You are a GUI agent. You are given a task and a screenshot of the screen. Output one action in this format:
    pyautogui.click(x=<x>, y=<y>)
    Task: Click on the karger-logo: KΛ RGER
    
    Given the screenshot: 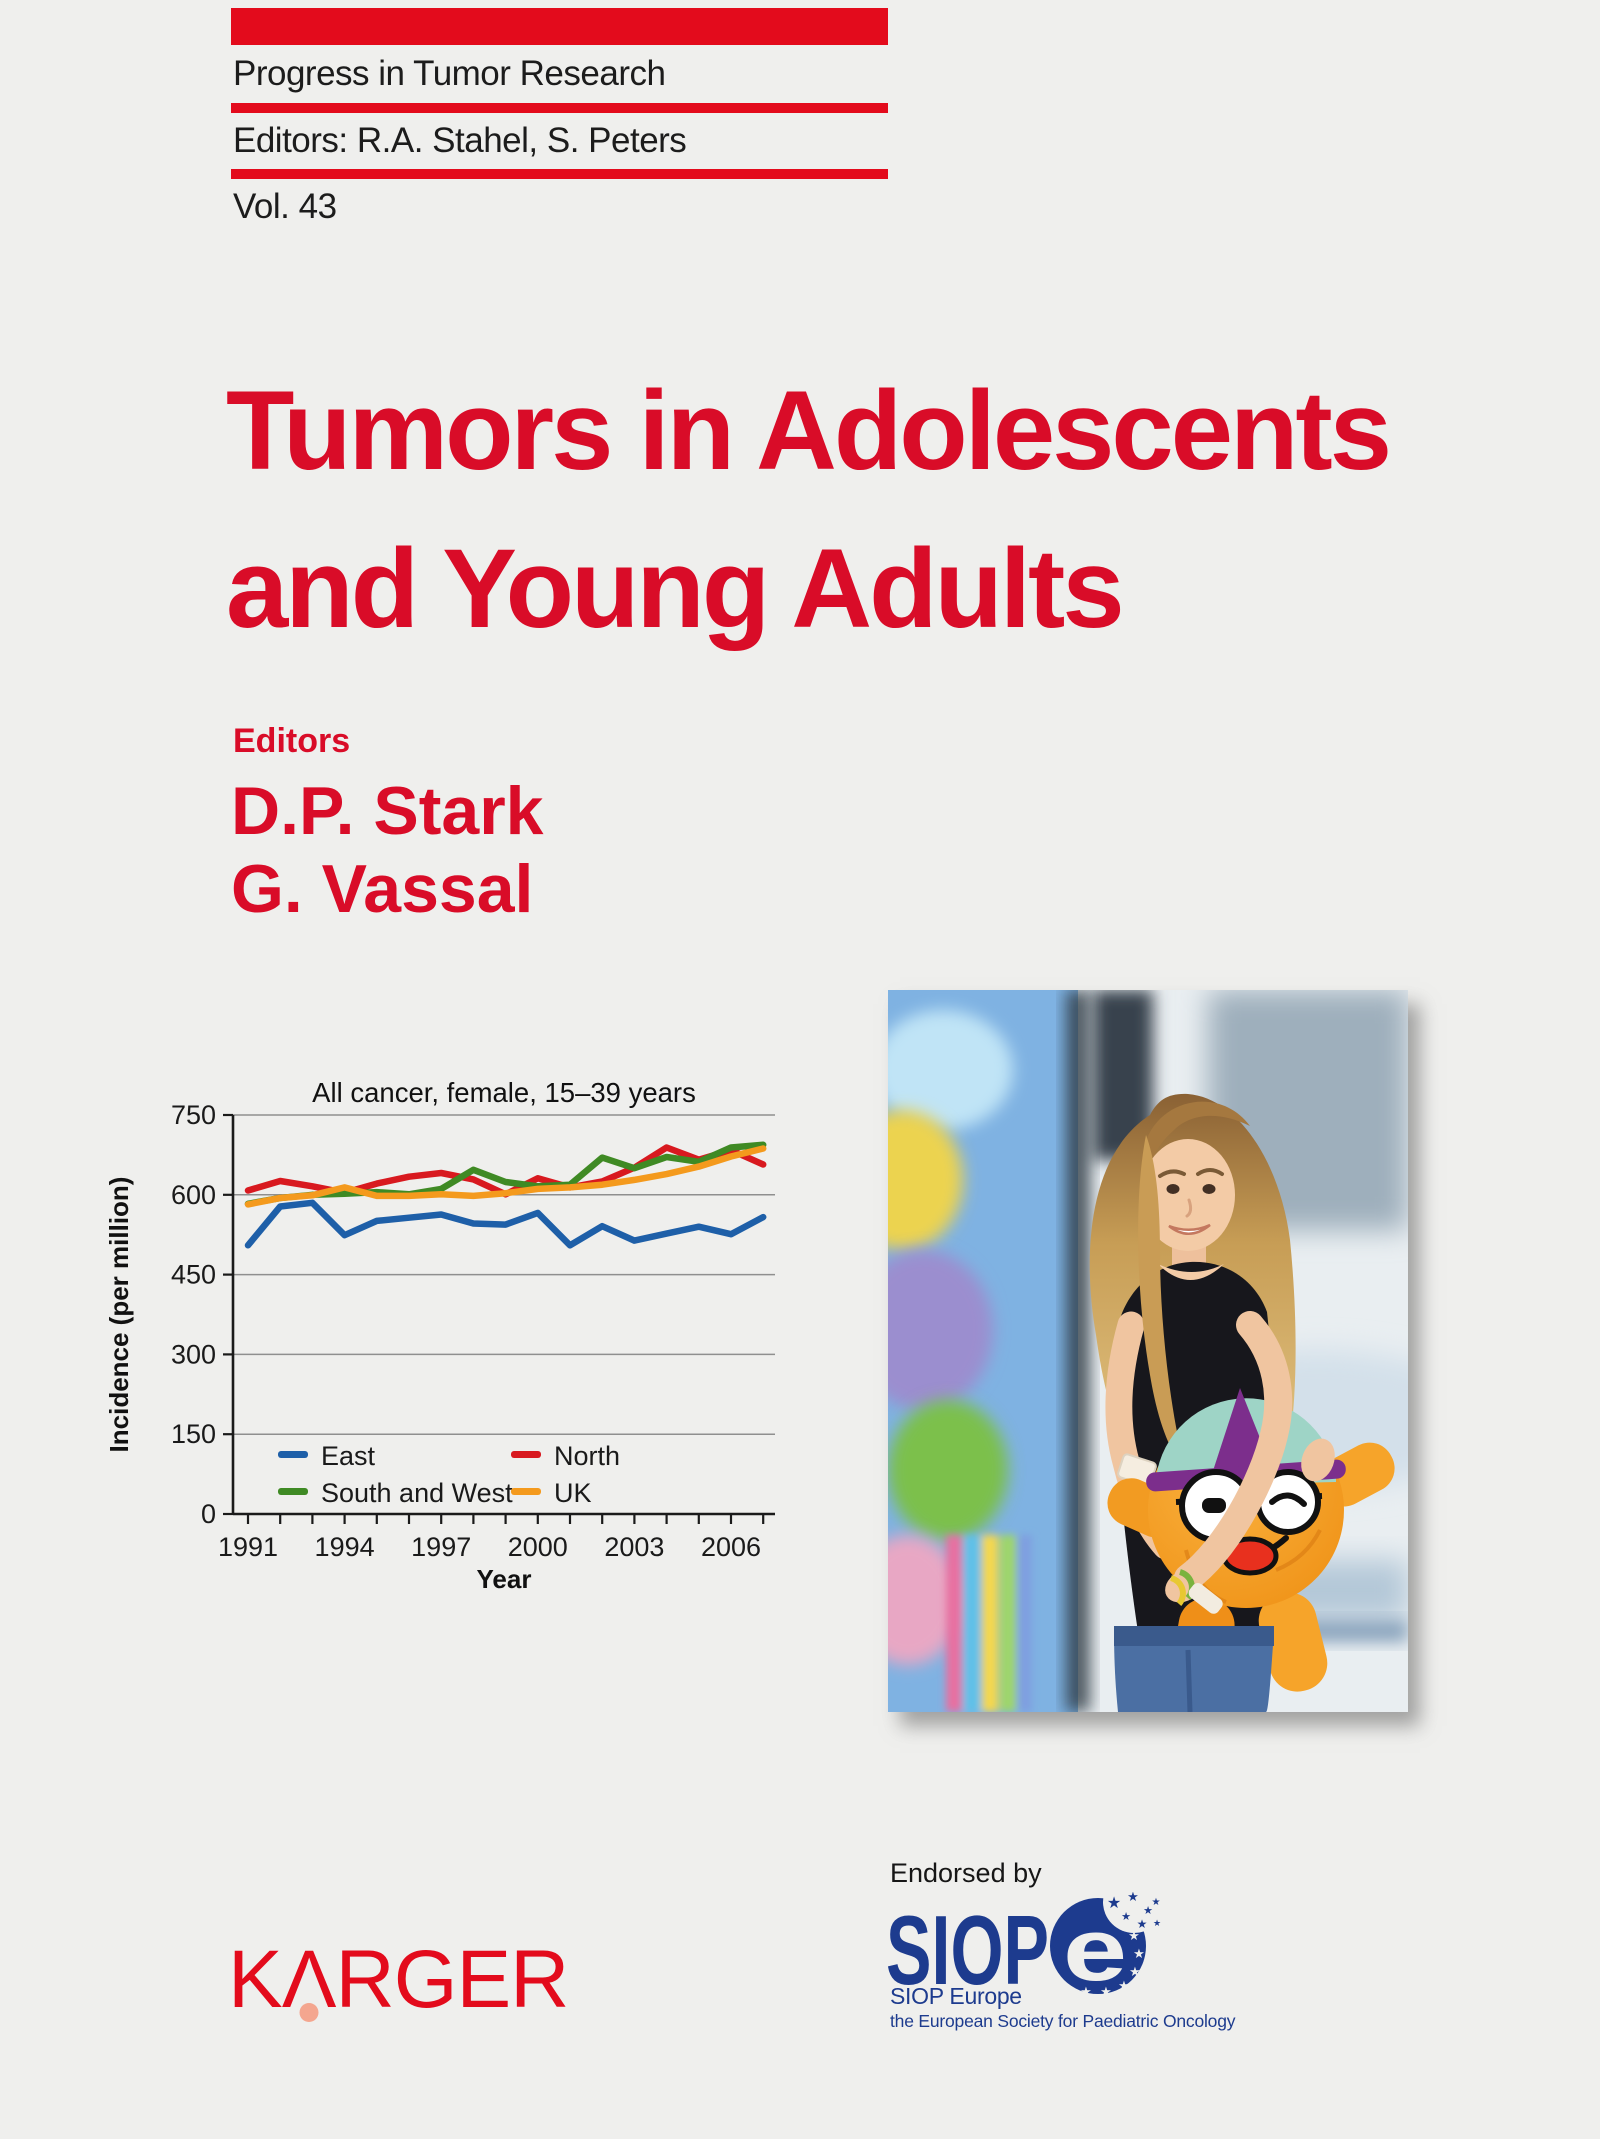 What is the action you would take?
    pyautogui.click(x=398, y=1980)
    